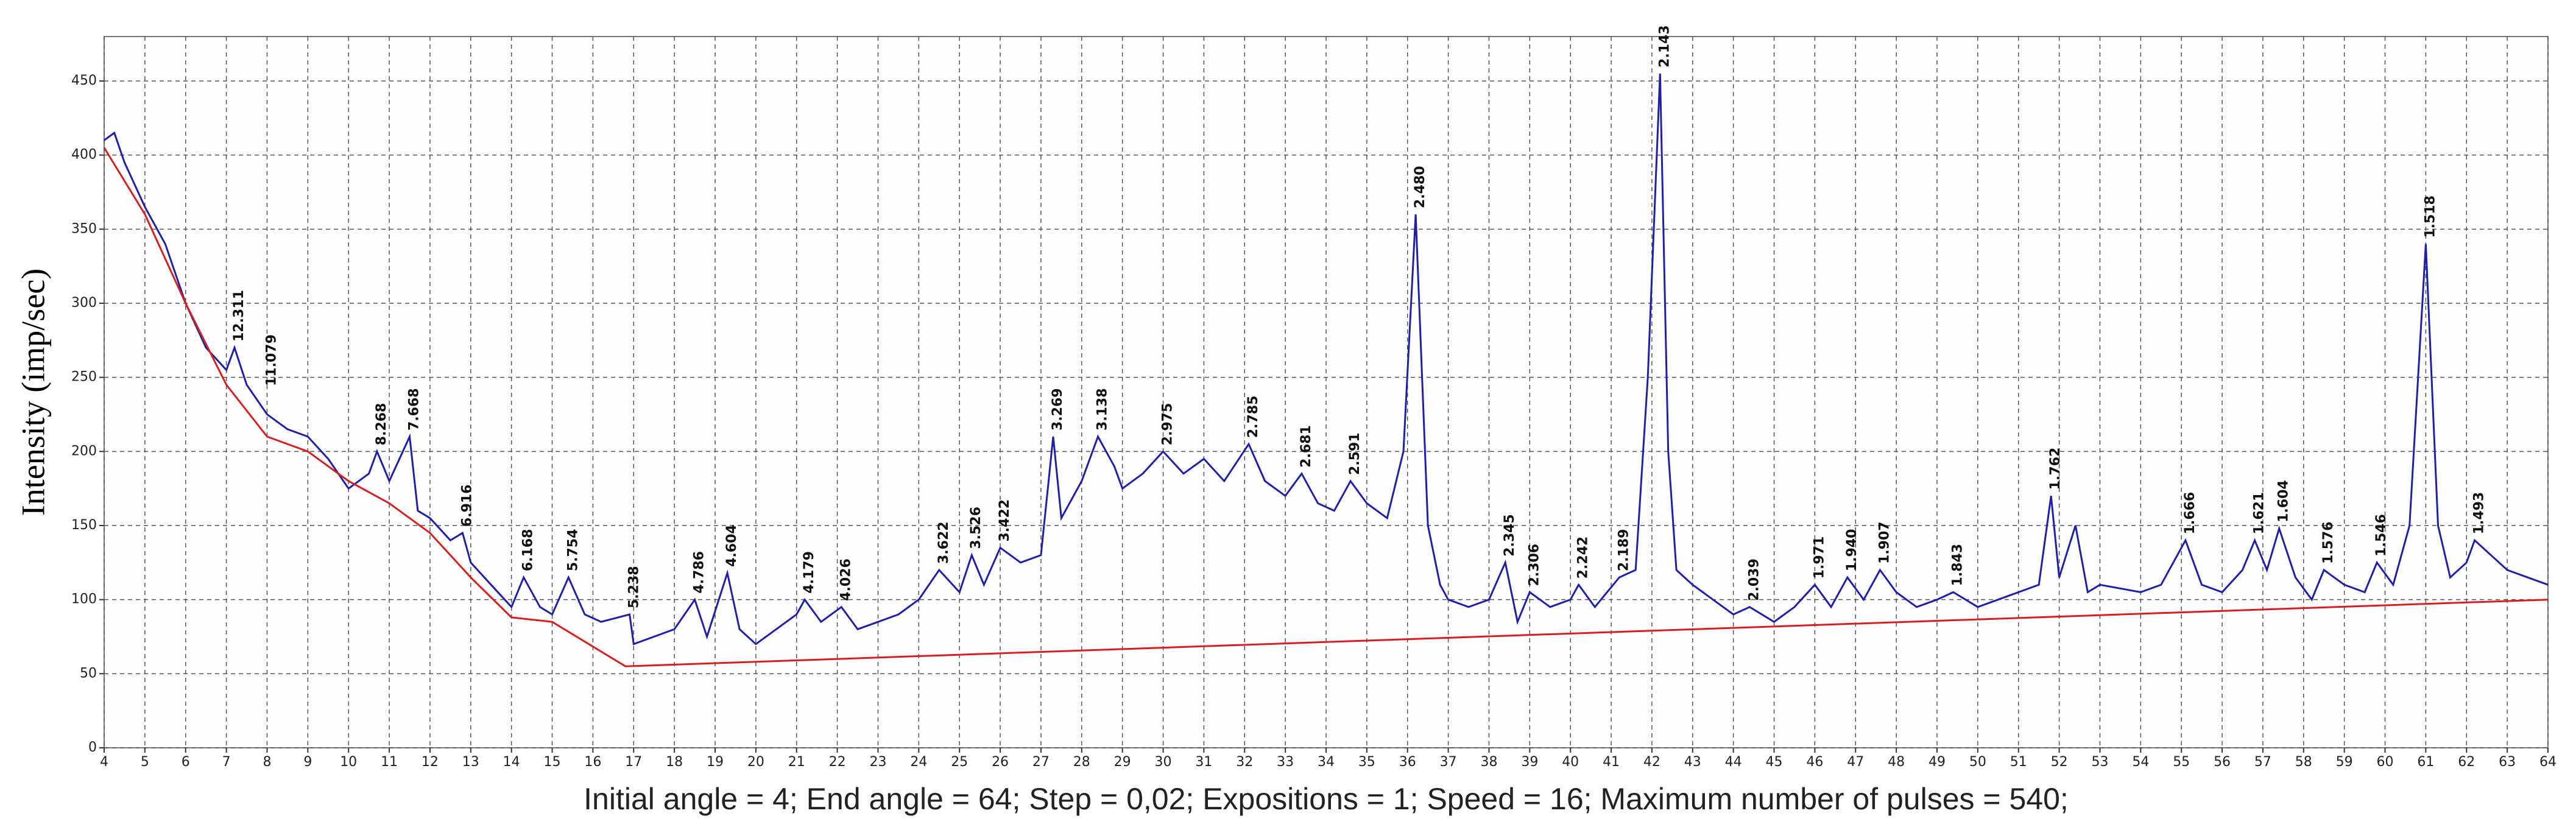 The image size is (2576, 830). Describe the element at coordinates (1081, 762) in the screenshot. I see `x-tick-label: 28` at that location.